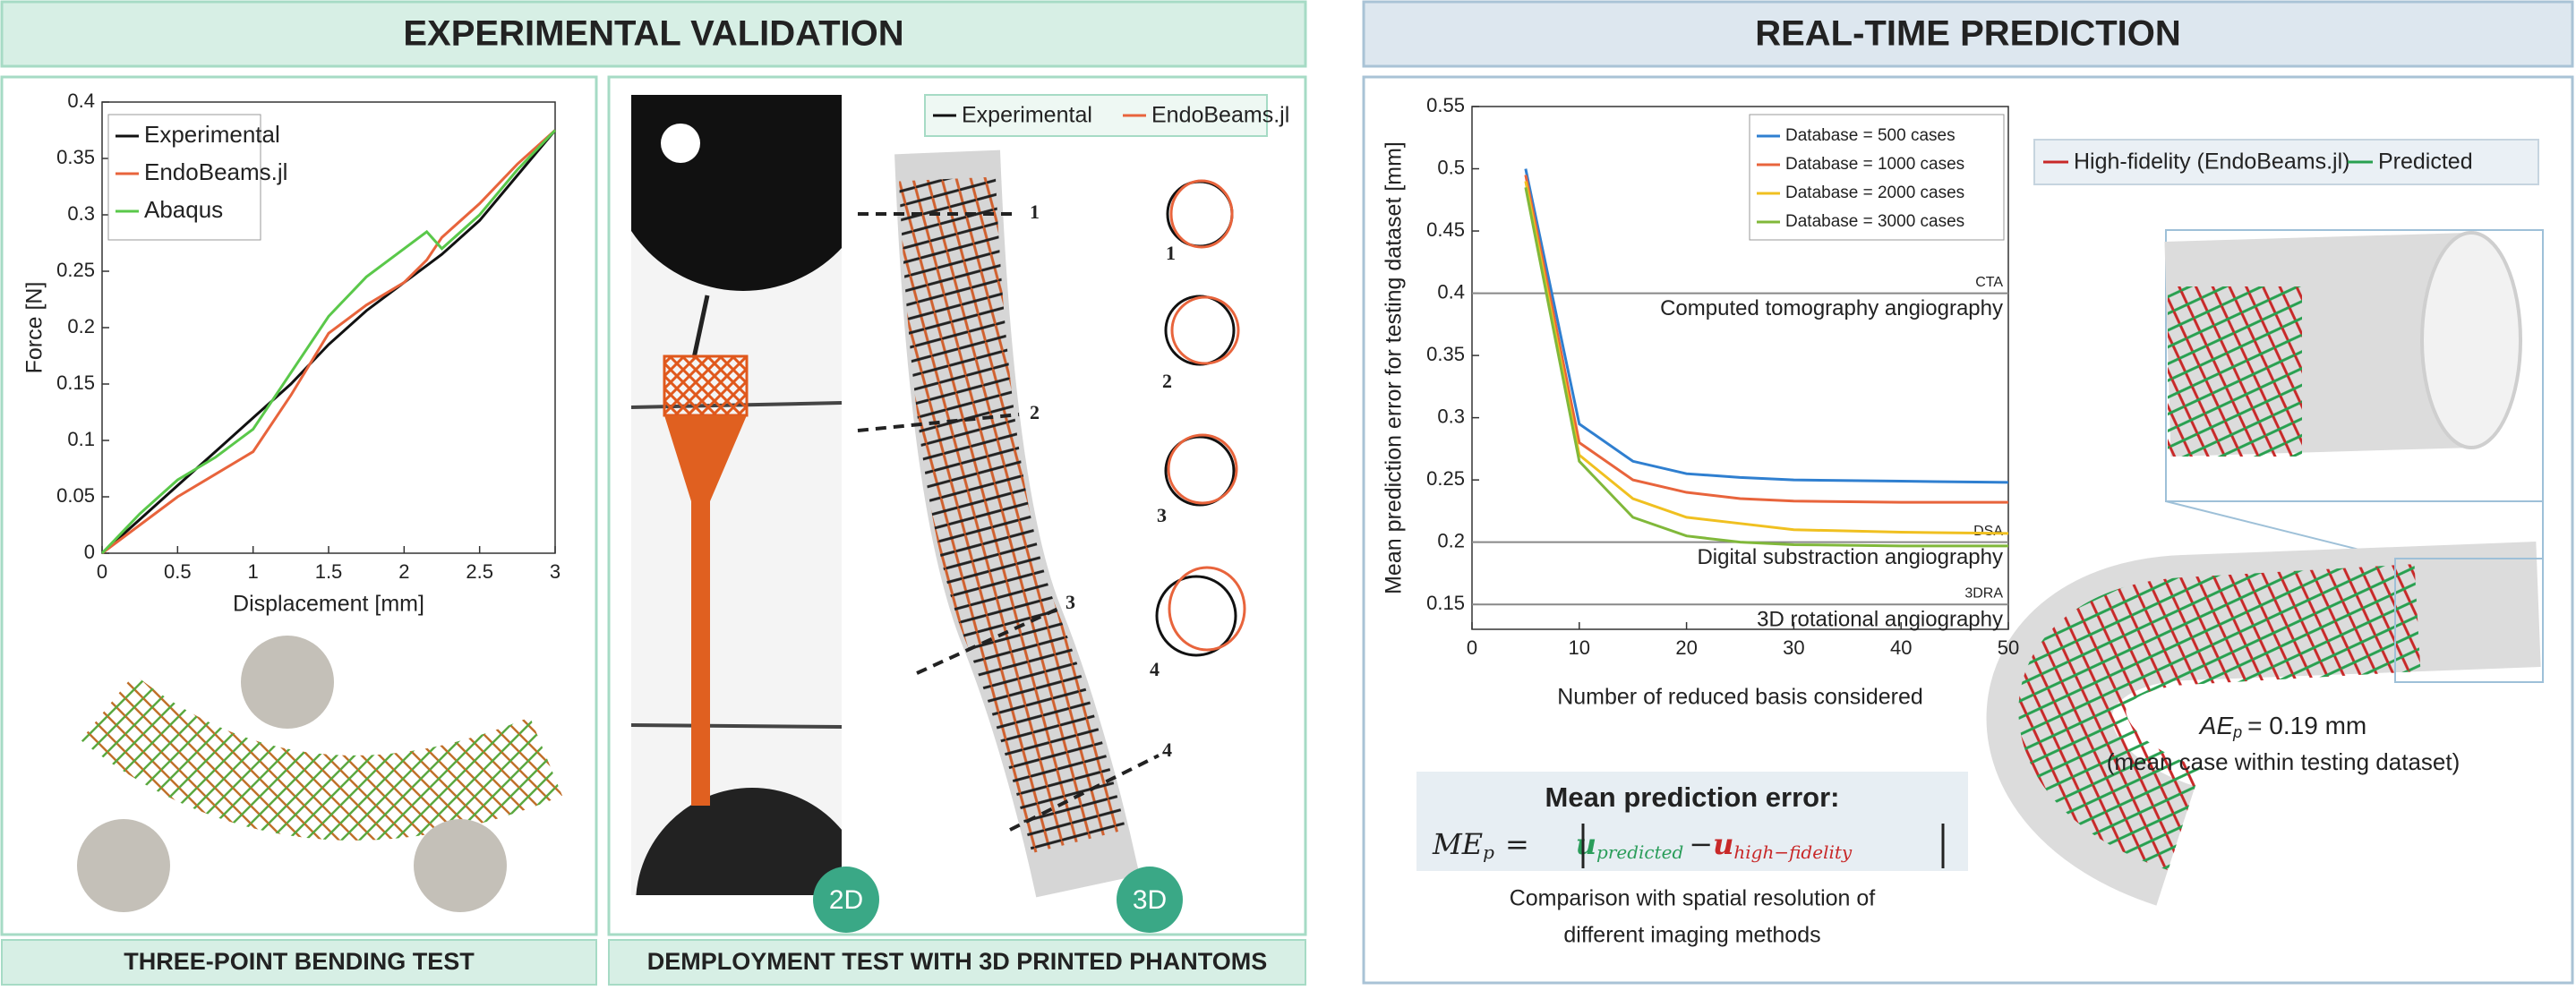 The height and width of the screenshot is (999, 2576). What do you see at coordinates (1586, 844) in the screenshot?
I see `u-predicted: u` at bounding box center [1586, 844].